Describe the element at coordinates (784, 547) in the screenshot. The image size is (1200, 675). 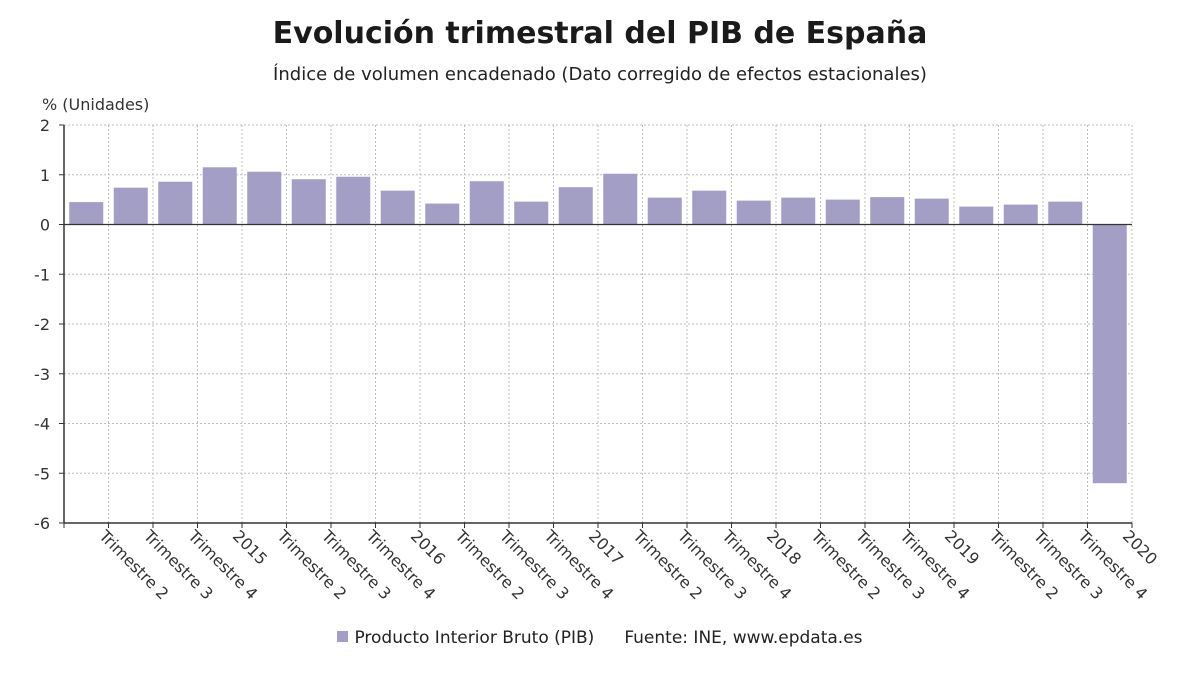
I see `x-tick-label: 2018` at that location.